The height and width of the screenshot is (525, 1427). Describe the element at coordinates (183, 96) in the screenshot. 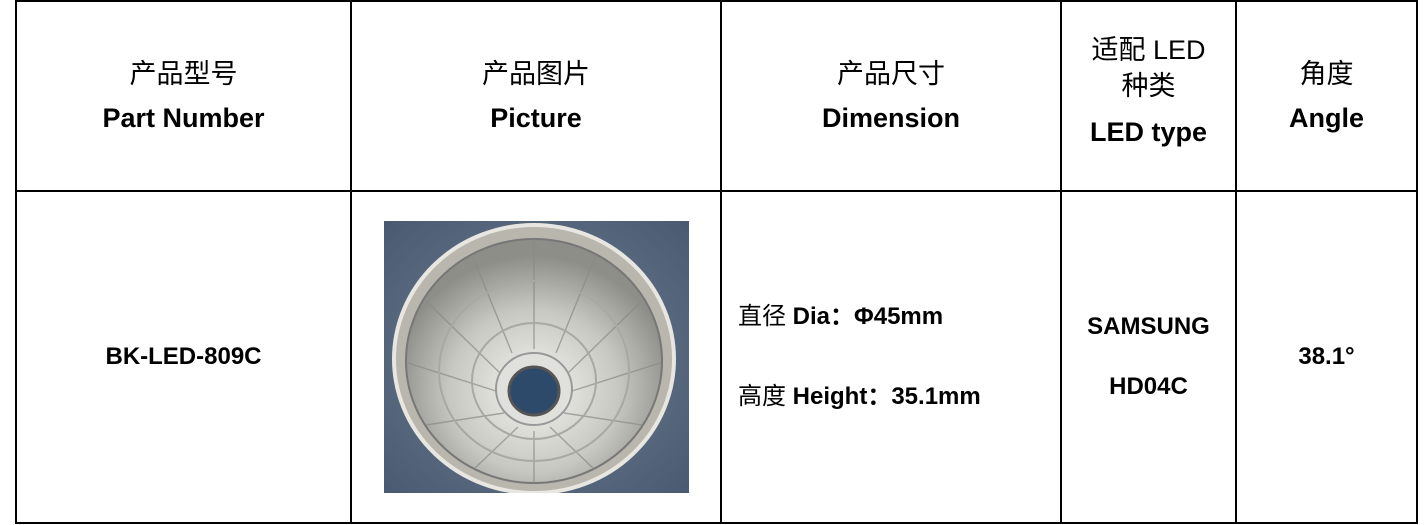

I see `header-cell: 产品型号 Part Number` at that location.